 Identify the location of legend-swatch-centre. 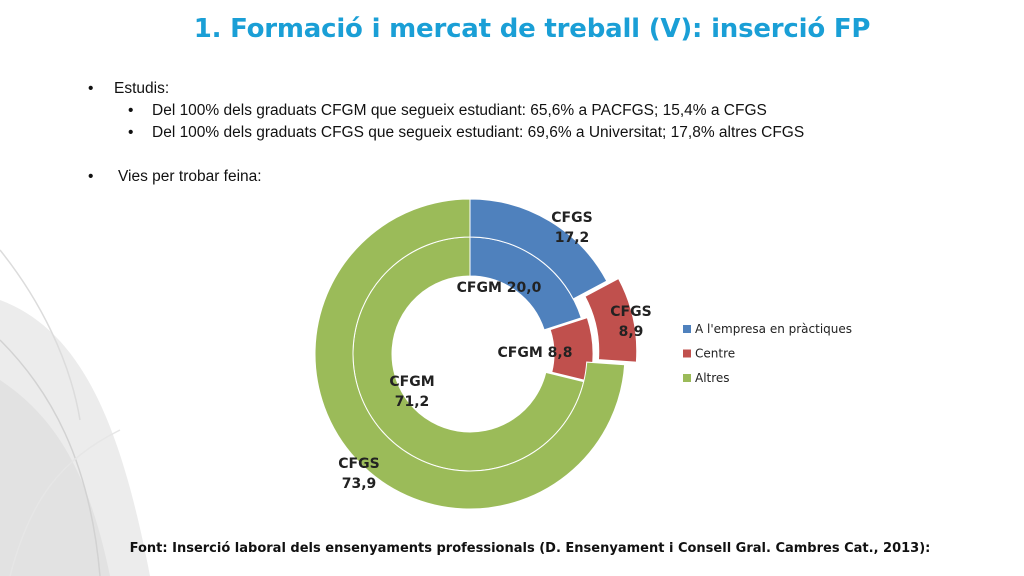
(687, 353).